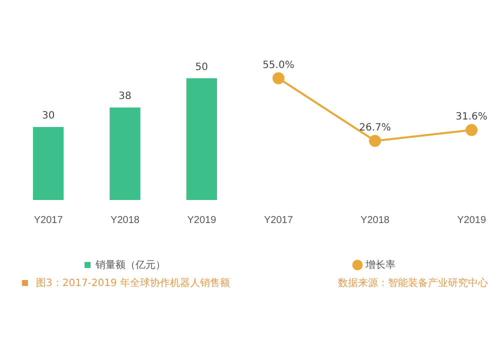 Image resolution: width=500 pixels, height=362 pixels. What do you see at coordinates (48, 116) in the screenshot?
I see `data-label: 30` at bounding box center [48, 116].